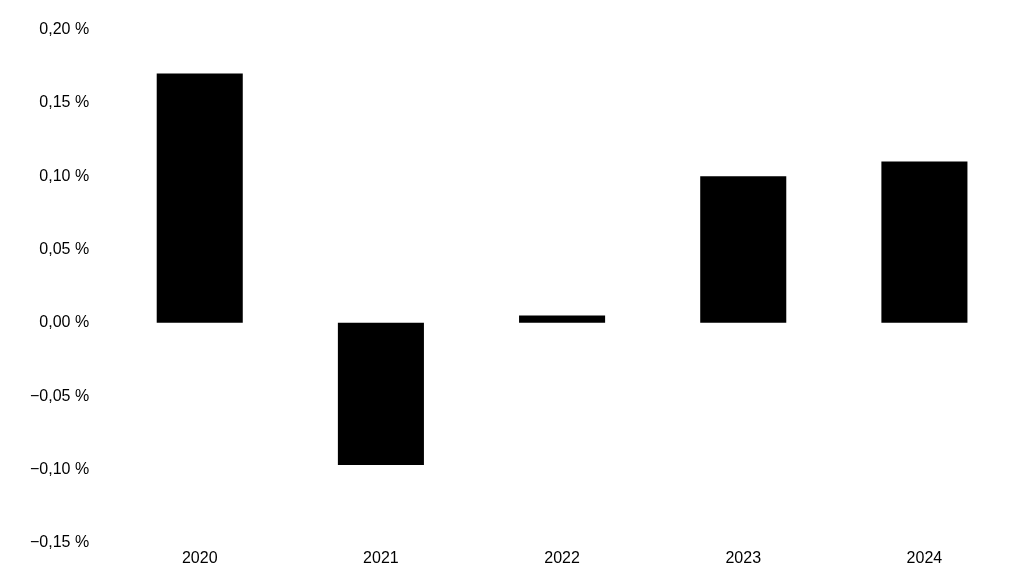 The image size is (1019, 574). I want to click on x-tick-label: 2023, so click(743, 557).